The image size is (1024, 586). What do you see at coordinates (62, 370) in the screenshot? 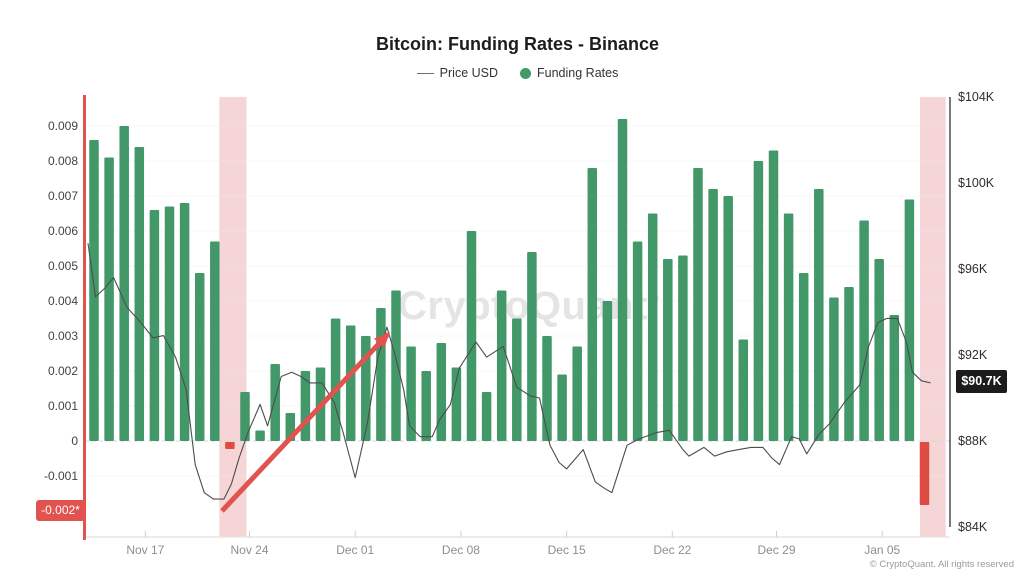
I see `funding-axis-label: 0.002` at bounding box center [62, 370].